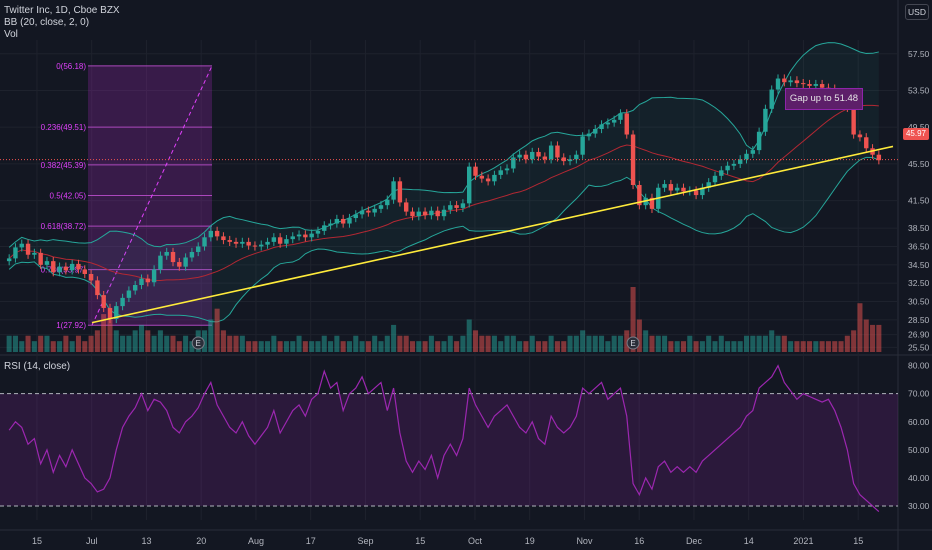 This screenshot has width=932, height=550. Describe the element at coordinates (475, 541) in the screenshot. I see `time-tick-label: Oct` at that location.